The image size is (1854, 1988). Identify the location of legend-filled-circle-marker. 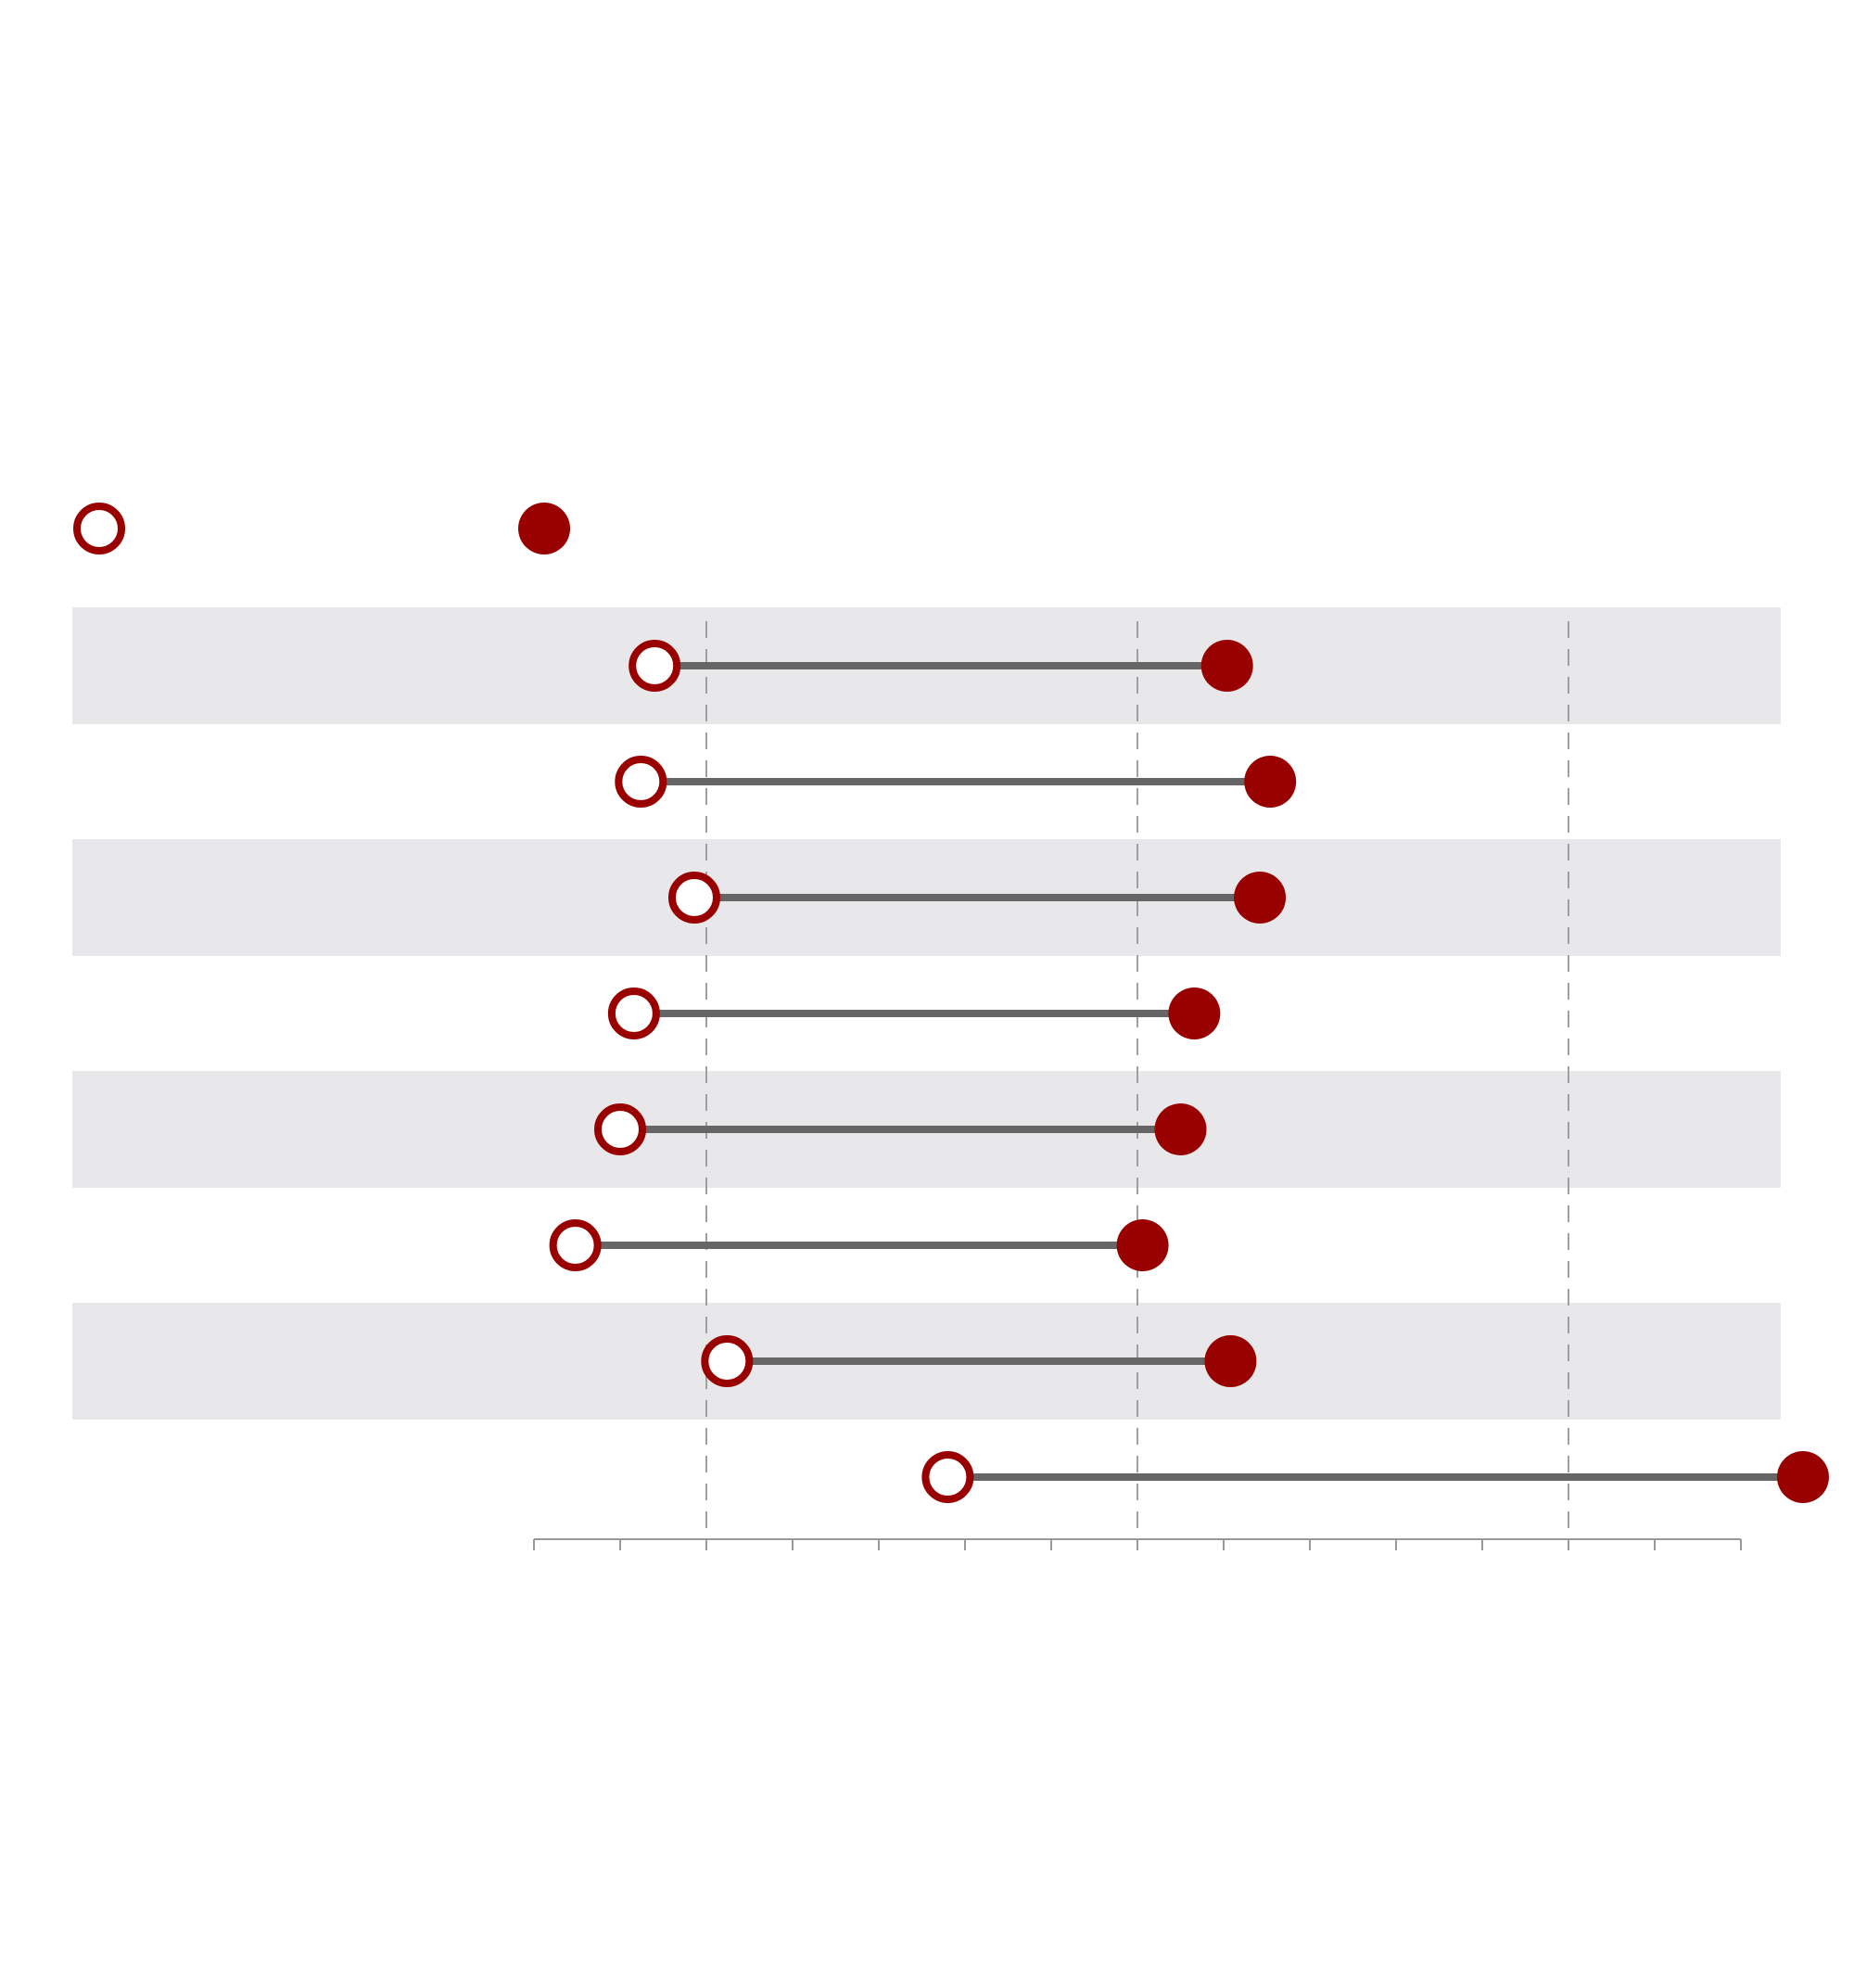
(544, 528).